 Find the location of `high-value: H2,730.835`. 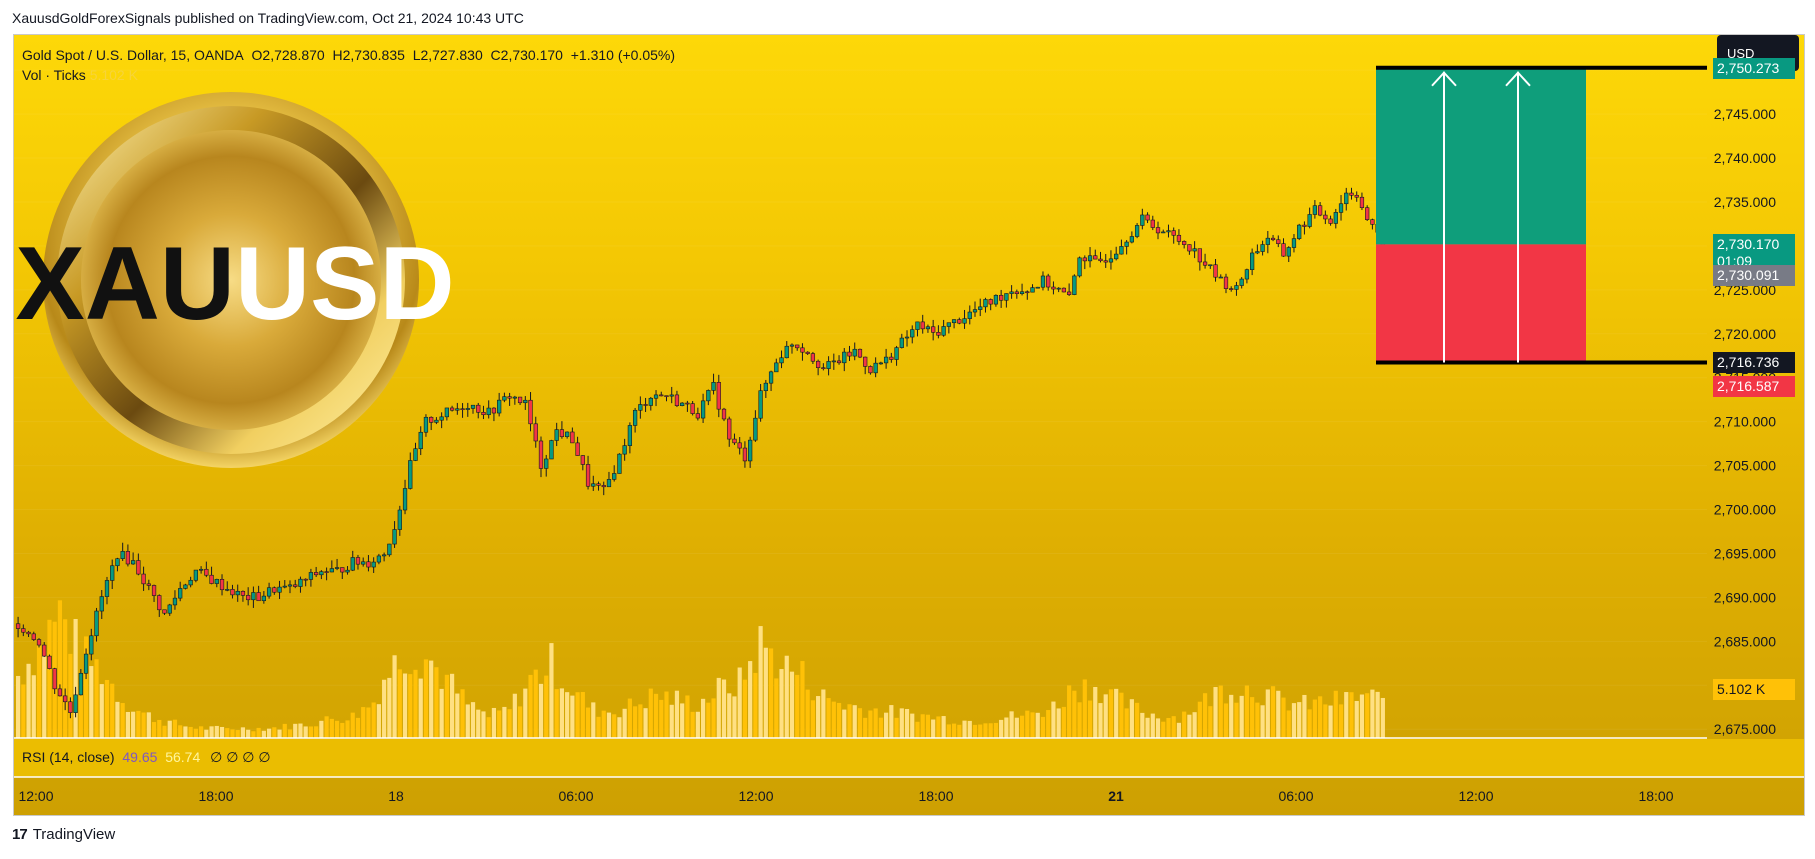

high-value: H2,730.835 is located at coordinates (368, 55).